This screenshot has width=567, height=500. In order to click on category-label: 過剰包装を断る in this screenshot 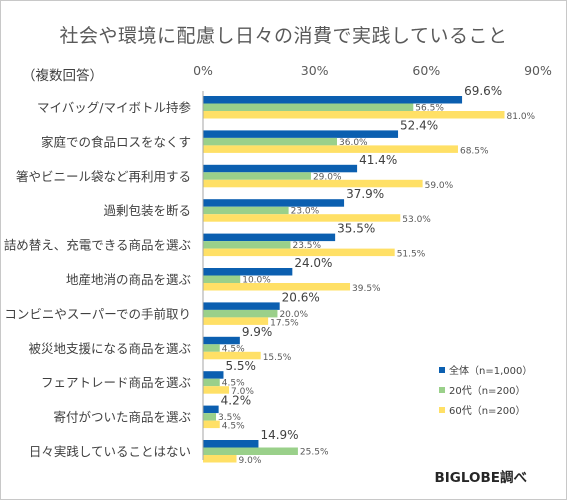, I will do `click(147, 210)`.